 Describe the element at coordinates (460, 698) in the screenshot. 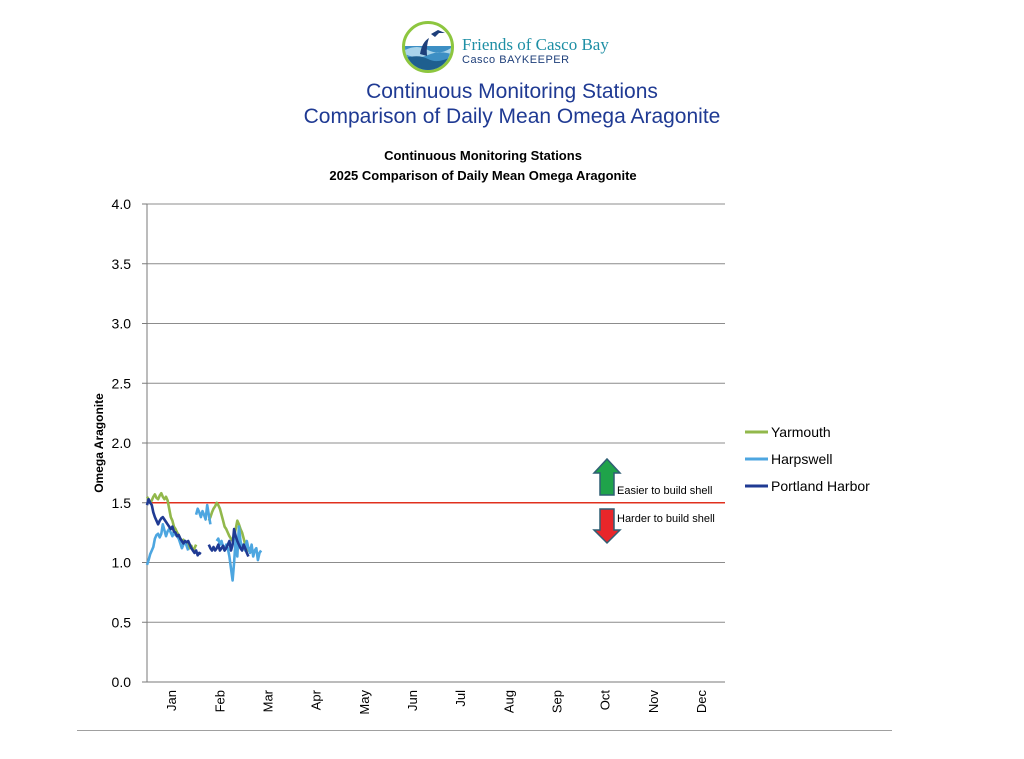

I see `x-tick-label: Jul` at that location.